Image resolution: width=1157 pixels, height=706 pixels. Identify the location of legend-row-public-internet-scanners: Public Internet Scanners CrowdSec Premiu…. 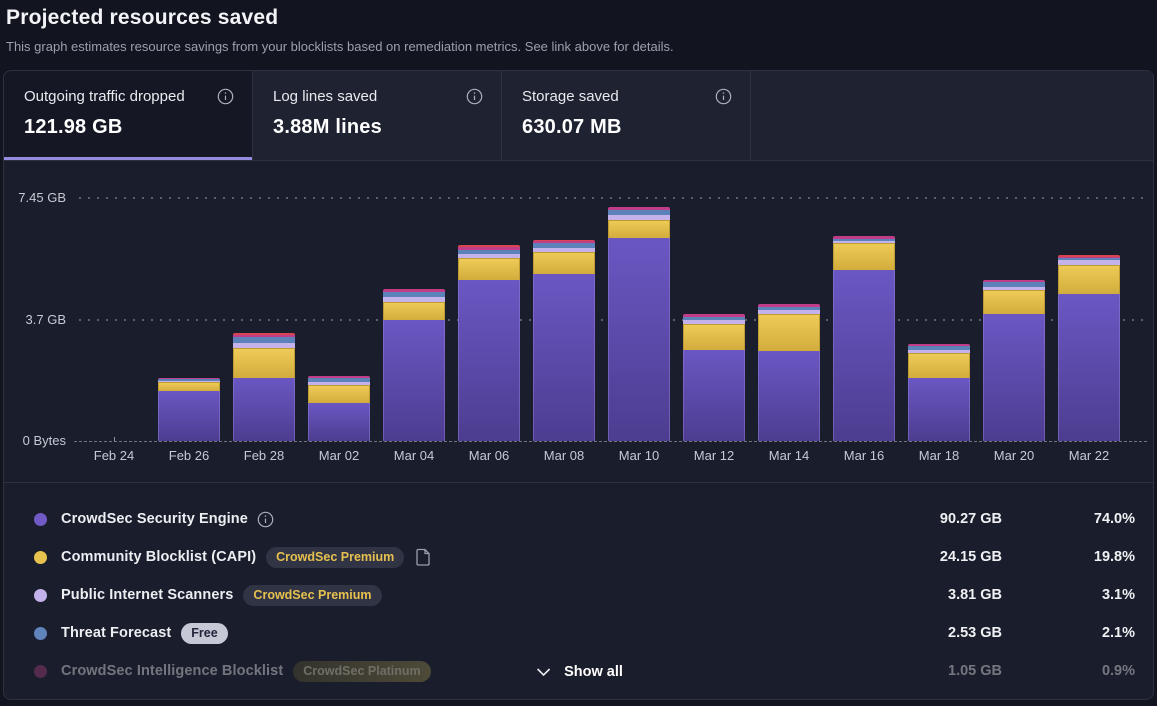
(578, 595).